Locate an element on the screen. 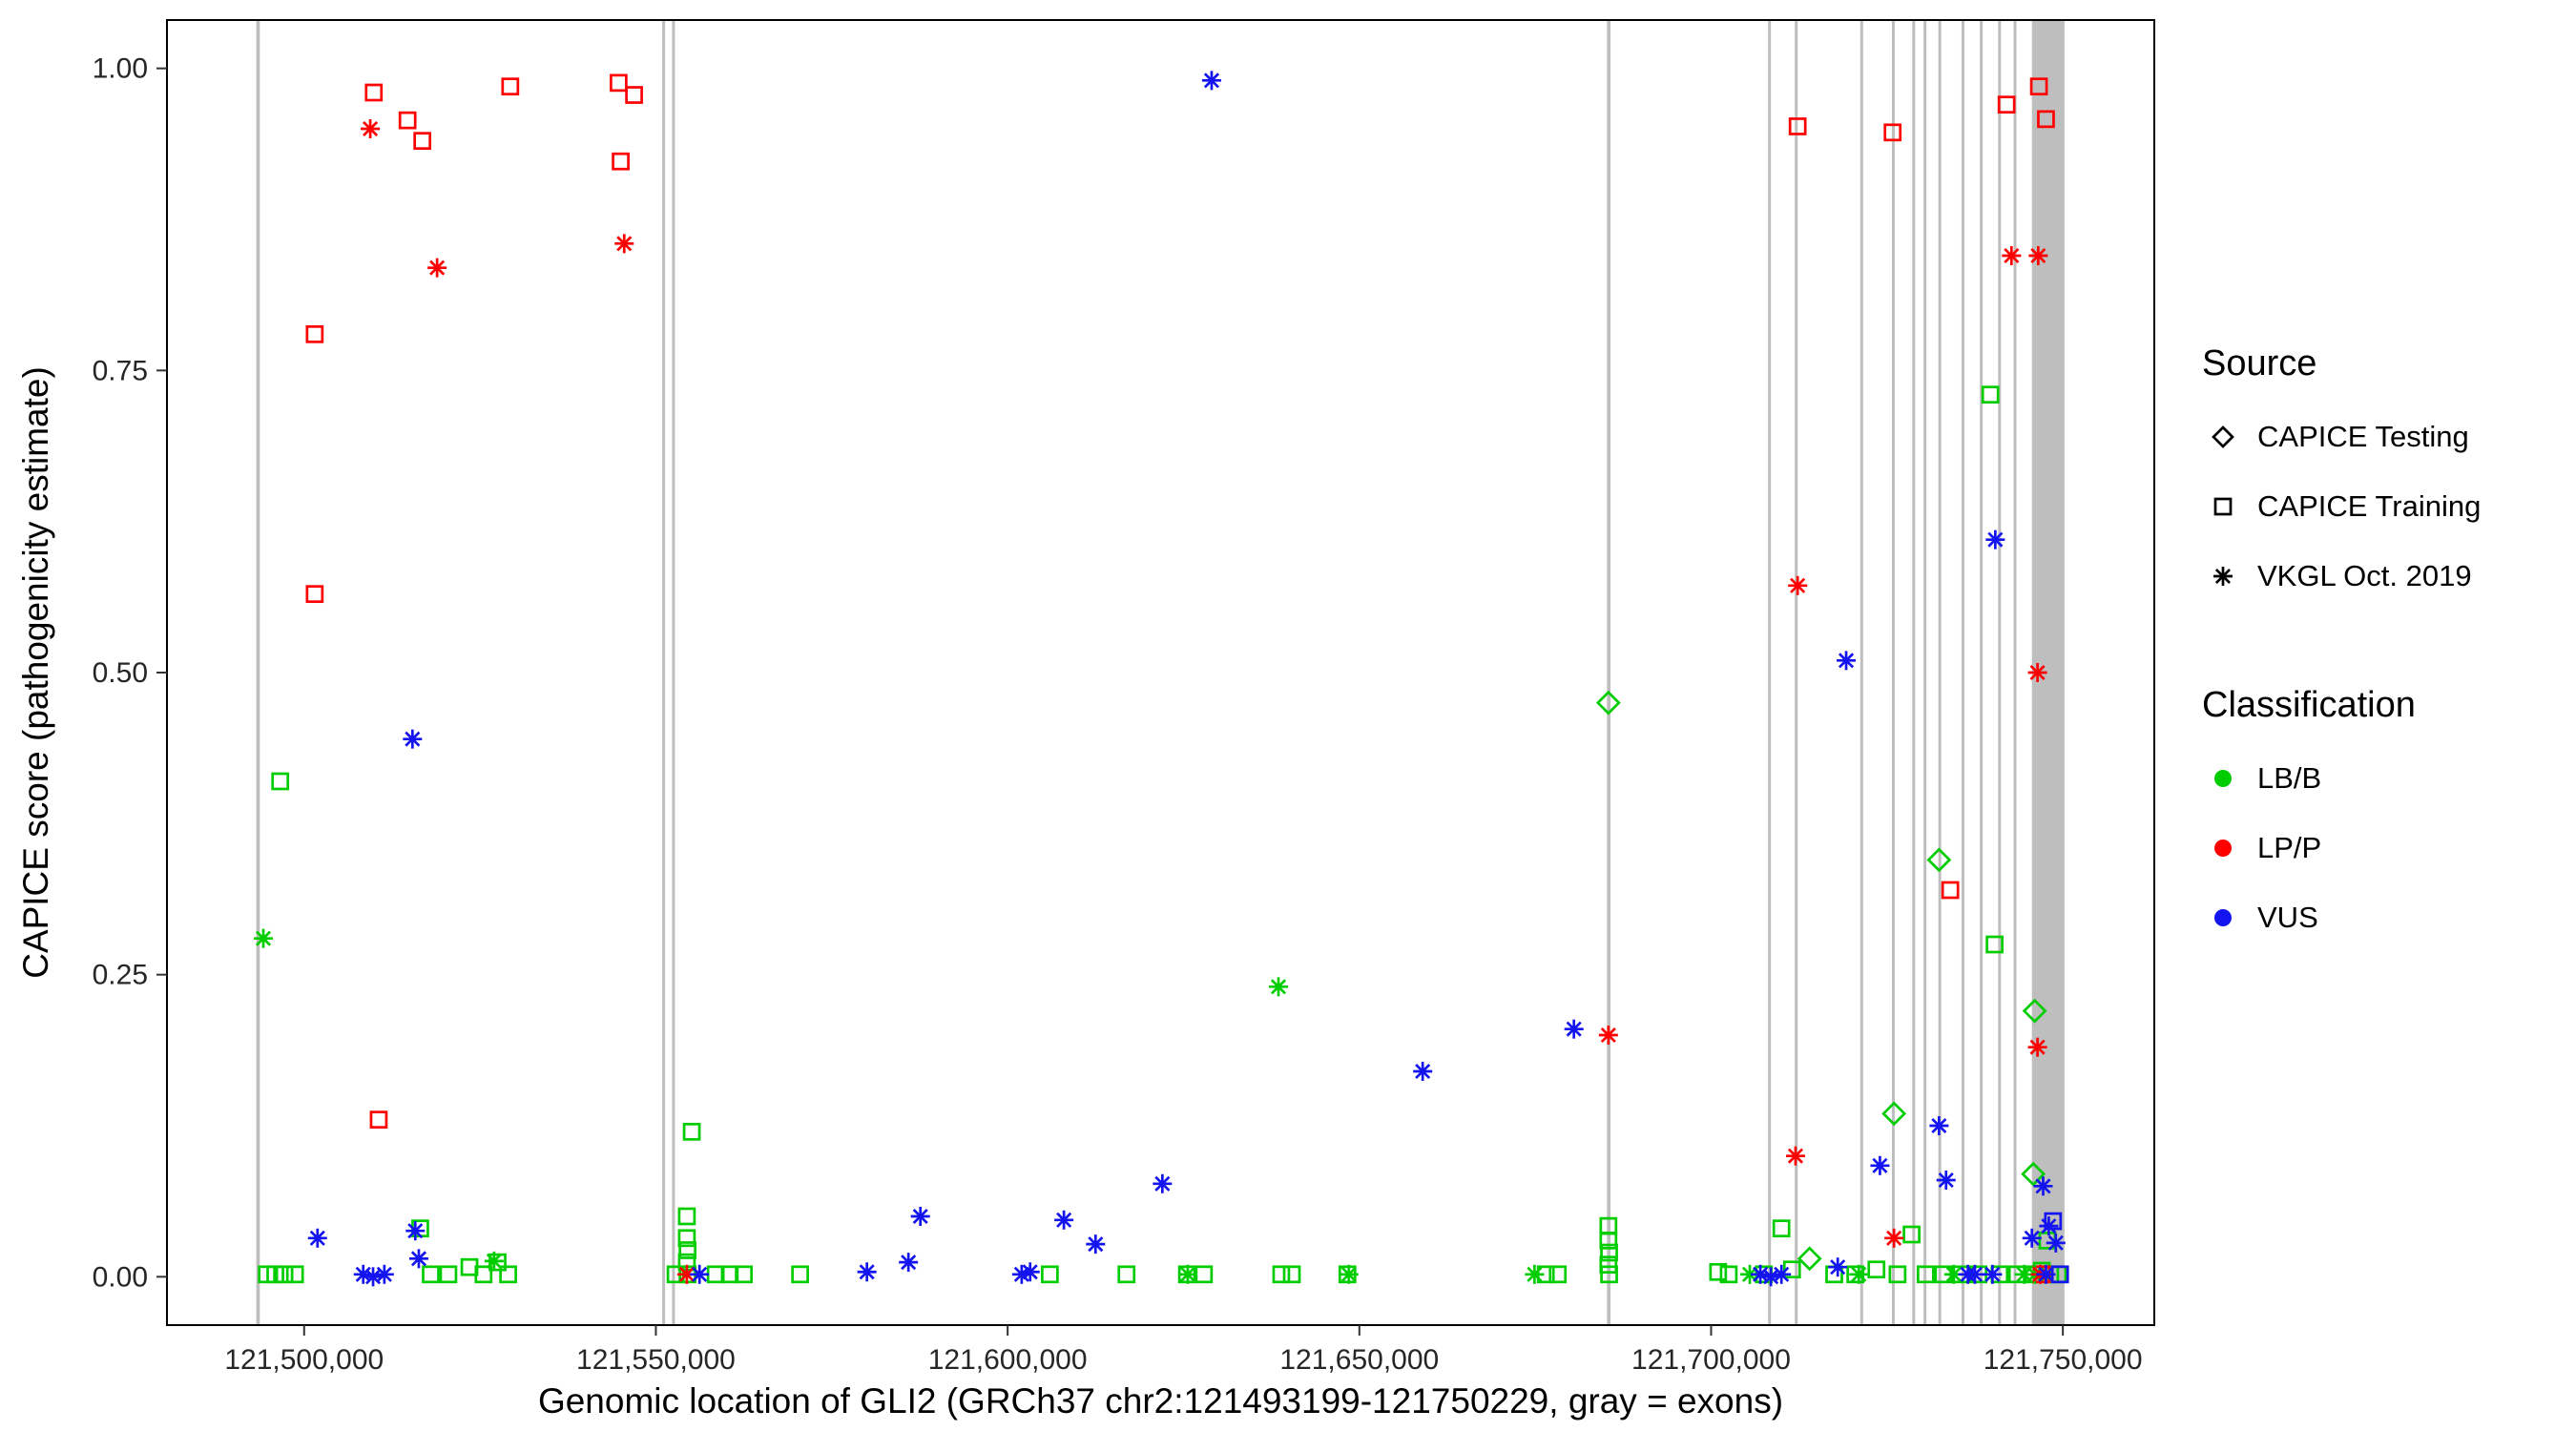 This screenshot has height=1431, width=2576. square-icon is located at coordinates (2223, 506).